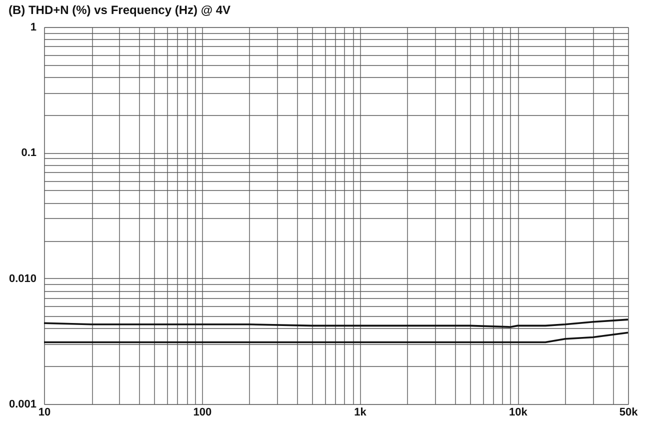  What do you see at coordinates (119, 10) in the screenshot?
I see `chart-title: (B) THD+N (%) vs Frequency (Hz) @ 4V` at bounding box center [119, 10].